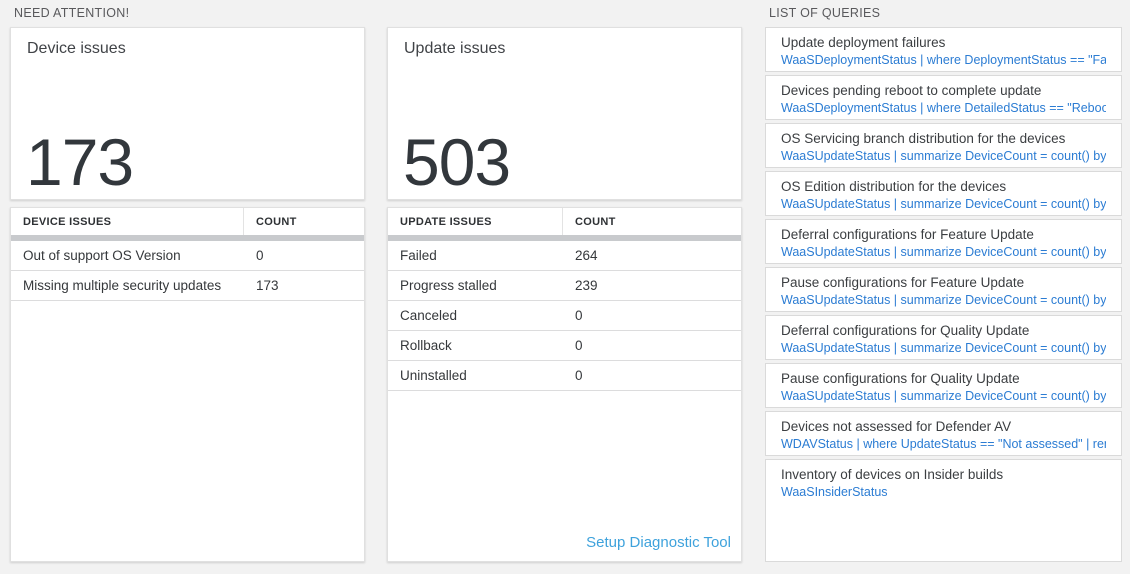 The height and width of the screenshot is (574, 1130). Describe the element at coordinates (418, 255) in the screenshot. I see `issue-label: Failed` at that location.